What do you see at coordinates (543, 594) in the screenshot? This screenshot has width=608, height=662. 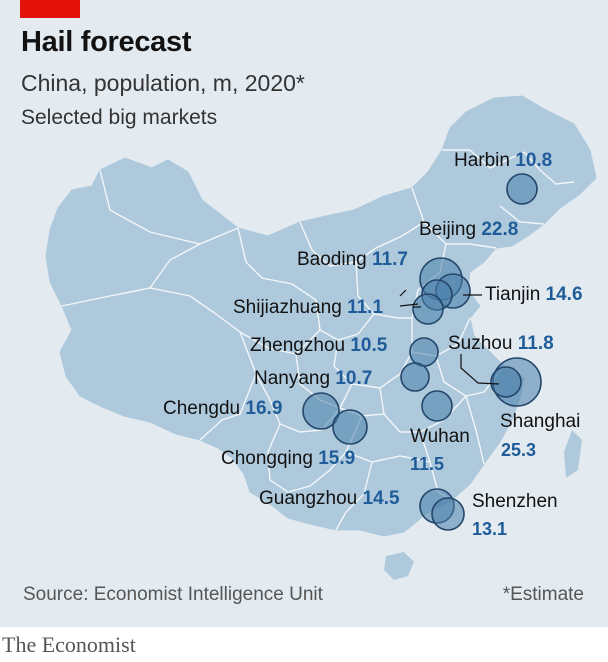 I see `estimate-note: *Estimate` at bounding box center [543, 594].